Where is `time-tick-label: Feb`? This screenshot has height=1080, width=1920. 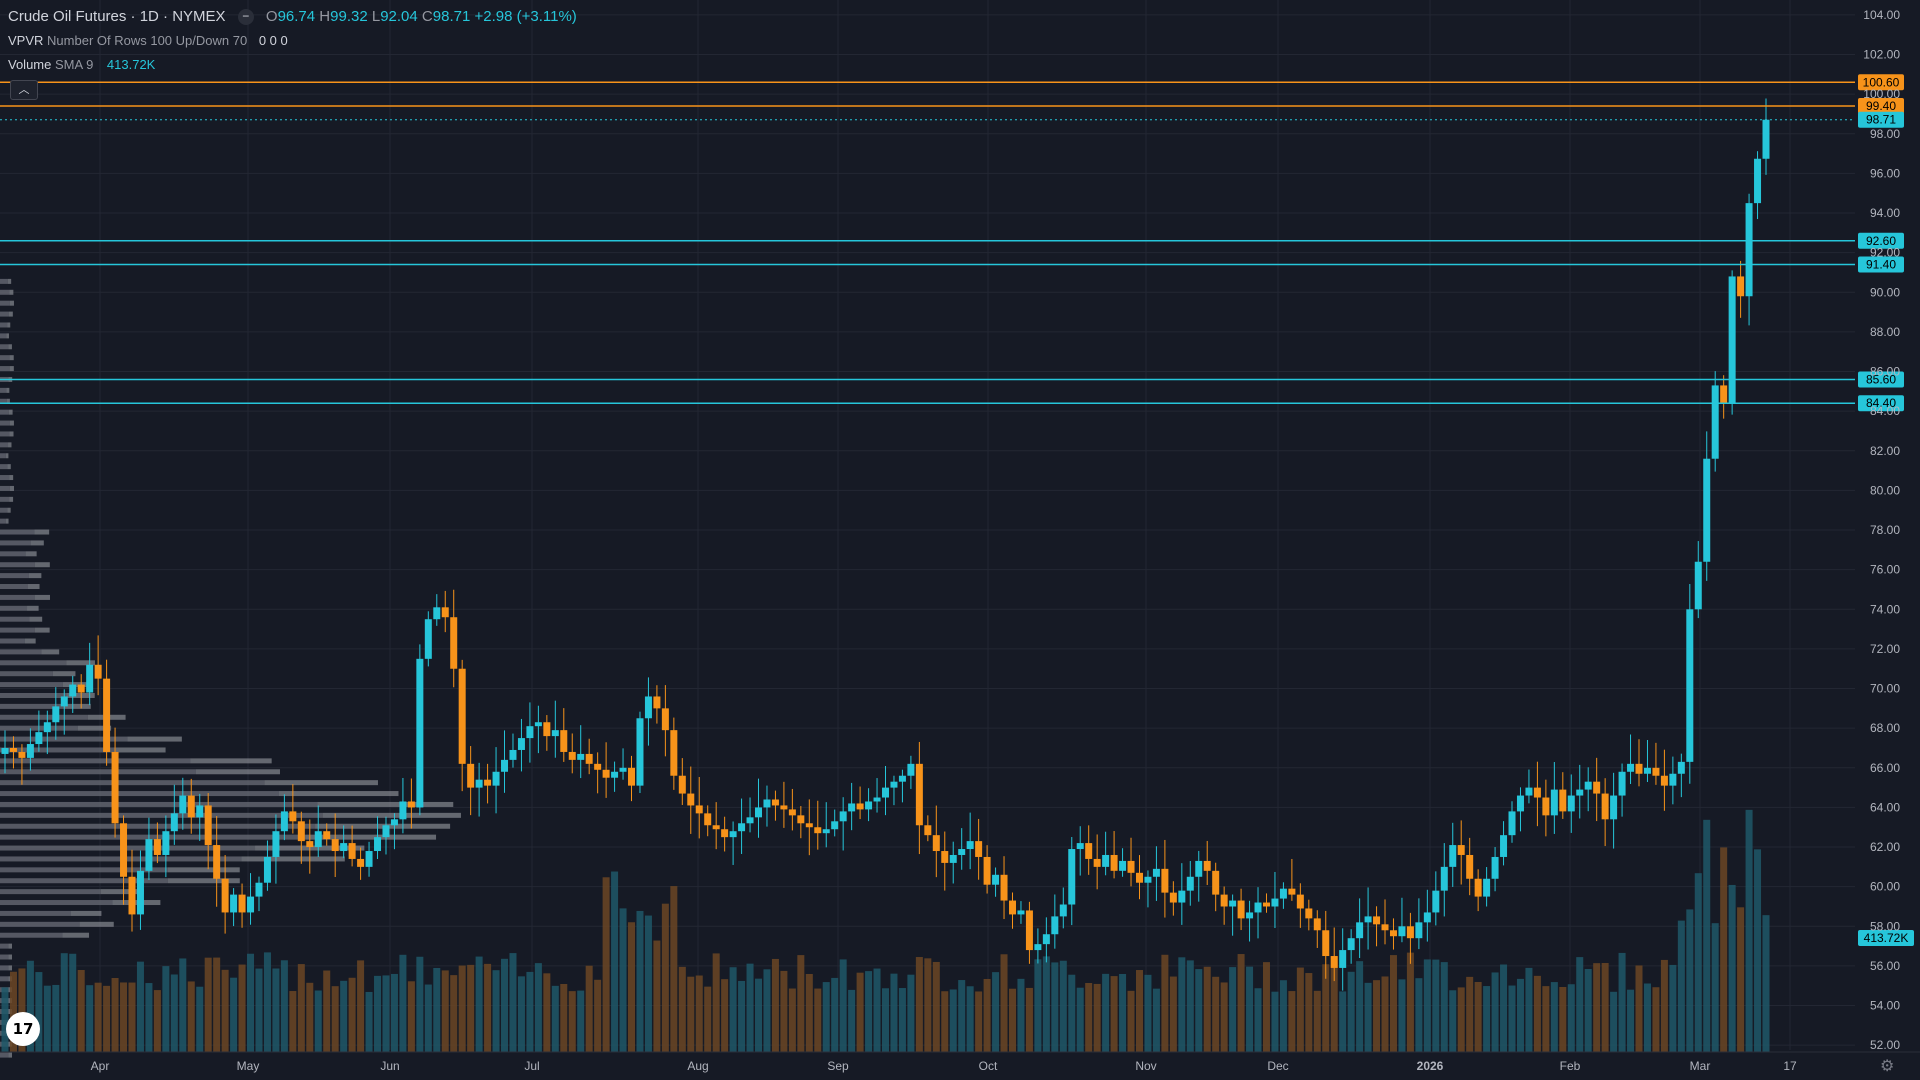
time-tick-label: Feb is located at coordinates (1570, 1066).